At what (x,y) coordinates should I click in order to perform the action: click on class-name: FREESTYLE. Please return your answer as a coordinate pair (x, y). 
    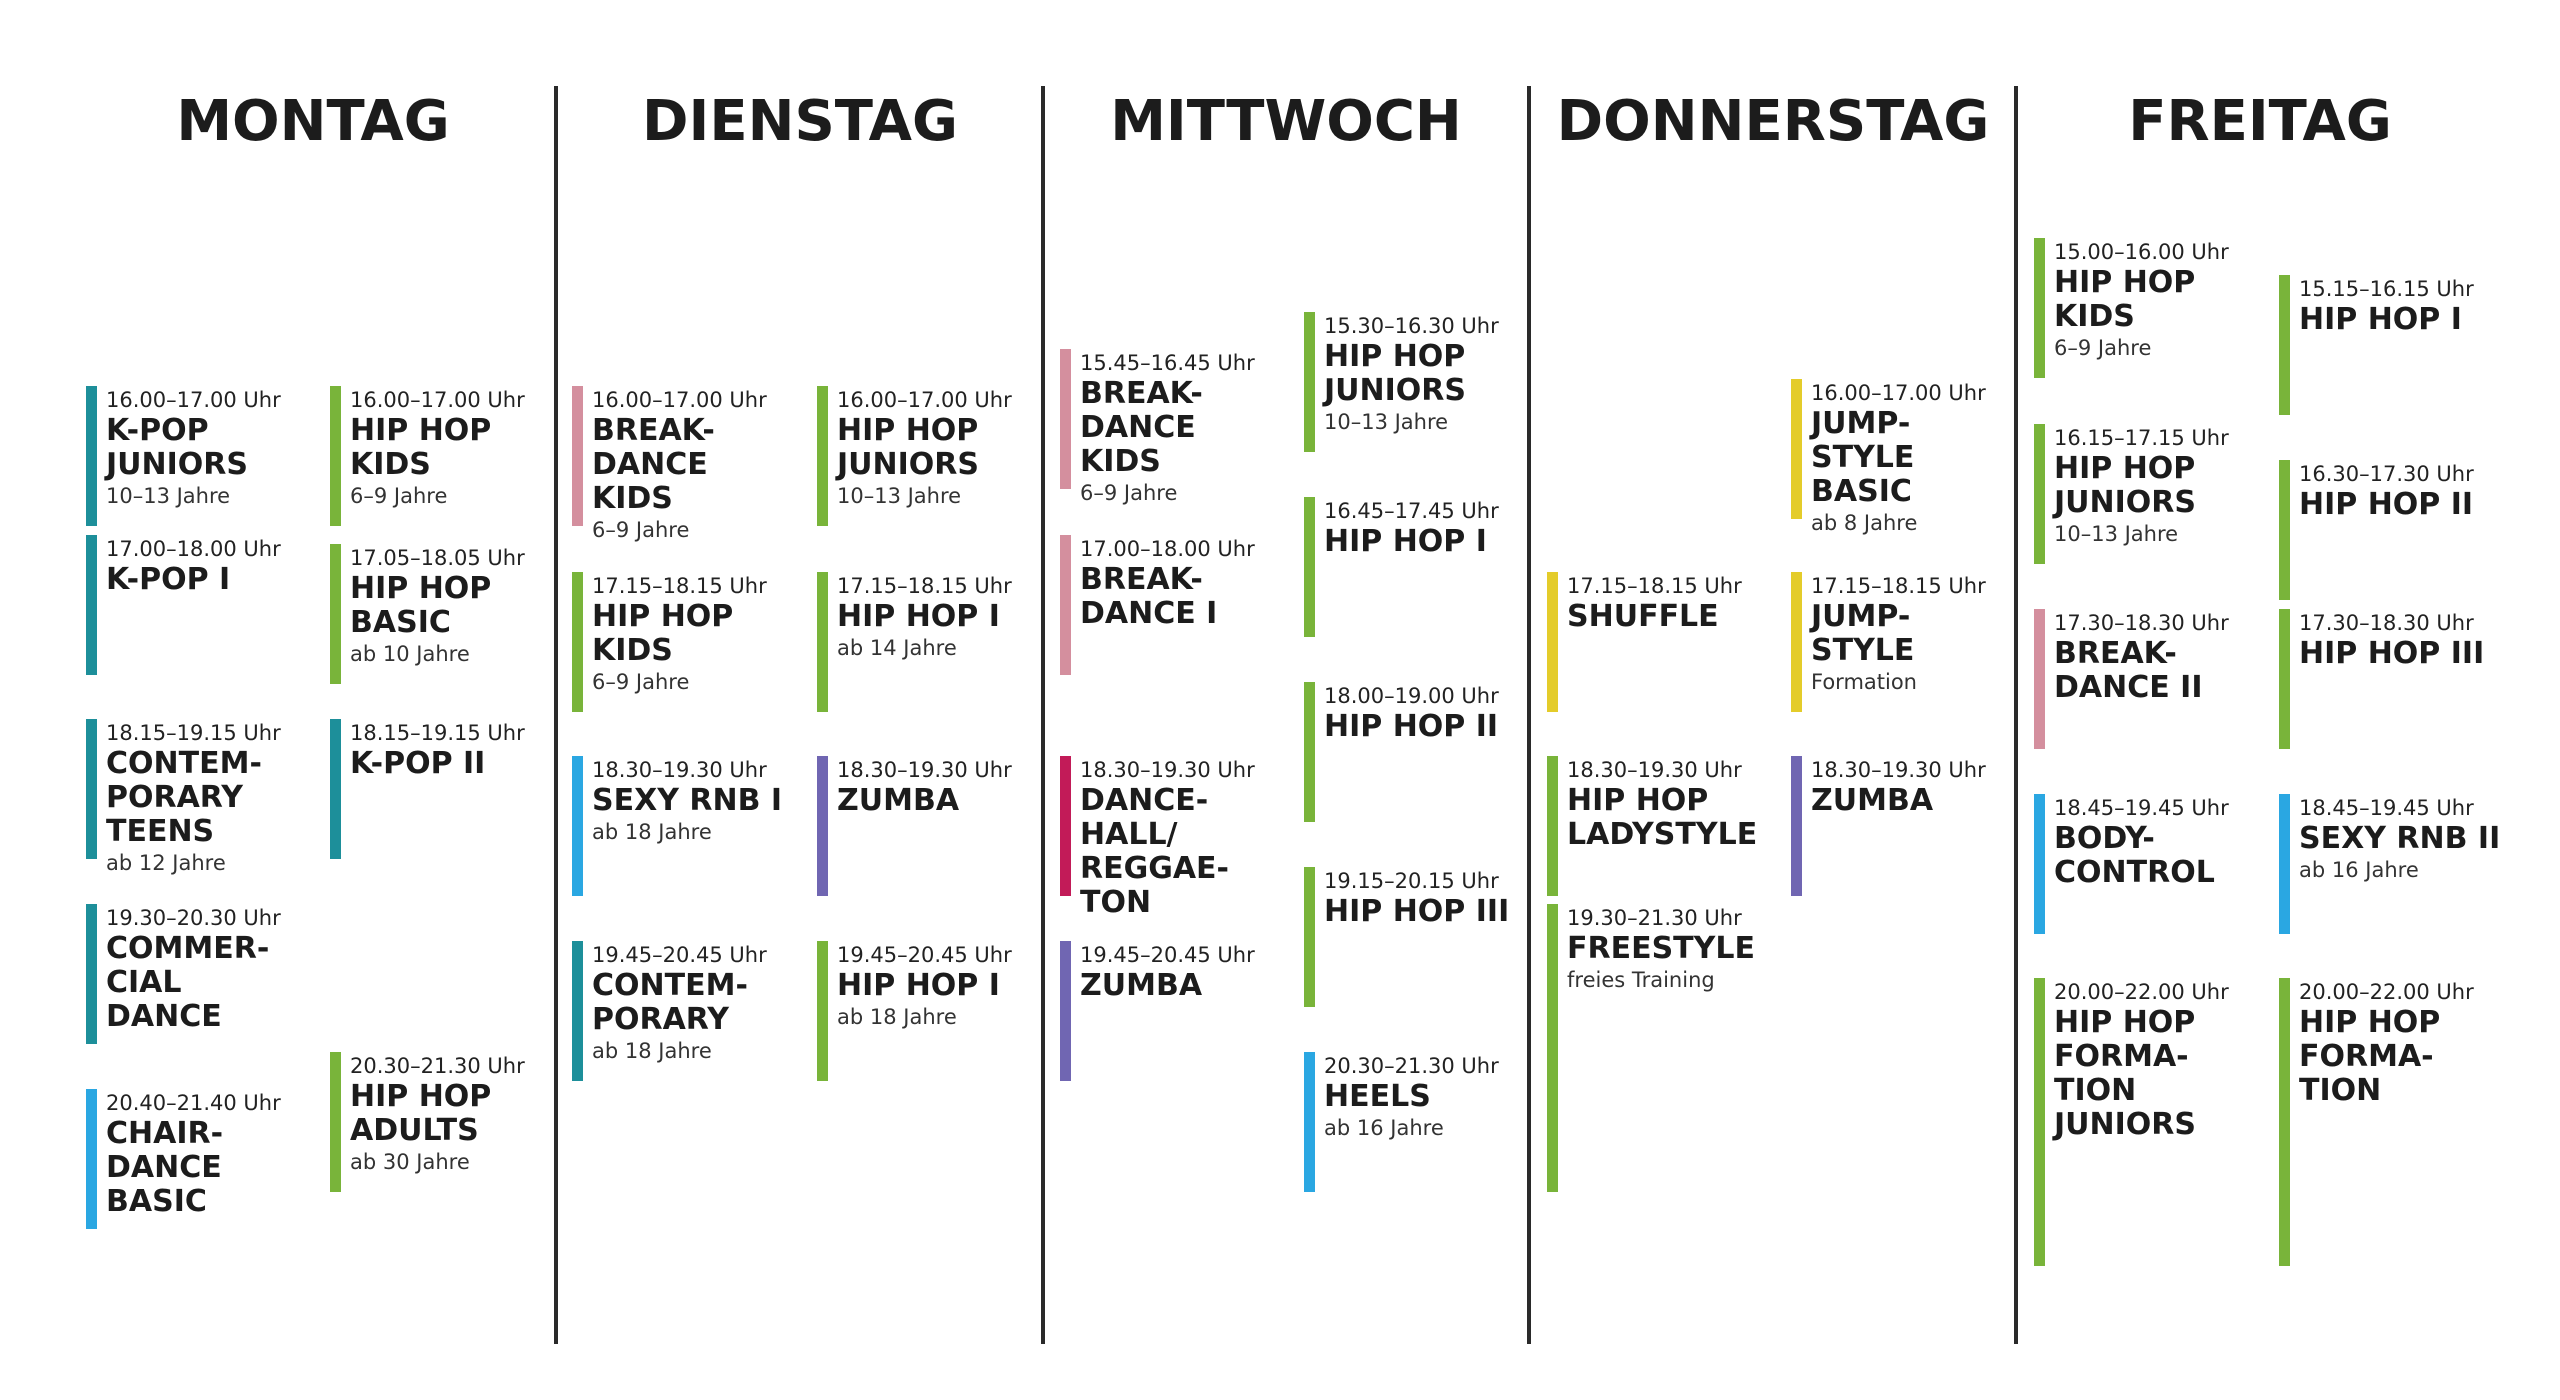
    Looking at the image, I should click on (1661, 948).